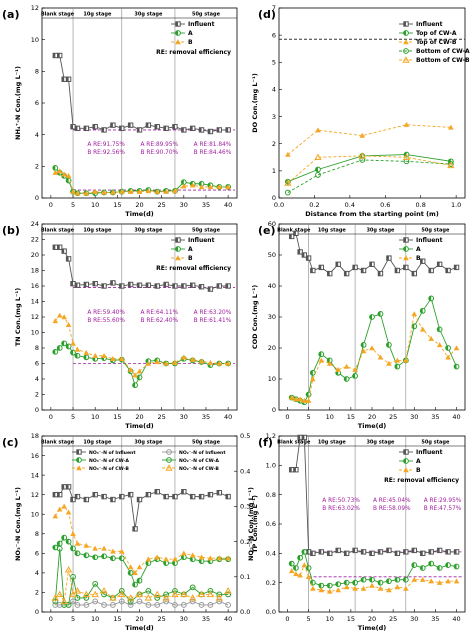 The image size is (474, 642). I want to click on y-tick-label: 3, so click(274, 117).